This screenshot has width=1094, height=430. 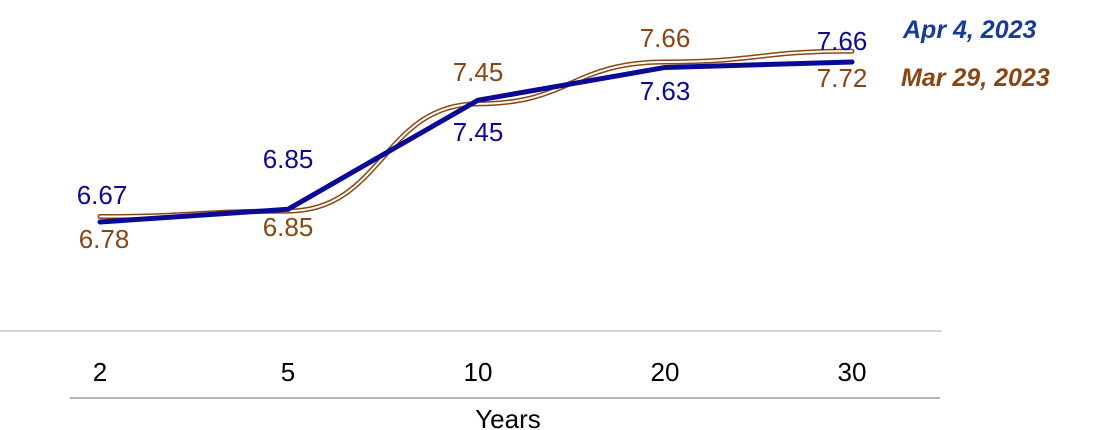 I want to click on x-tick-5: 5, so click(x=288, y=372).